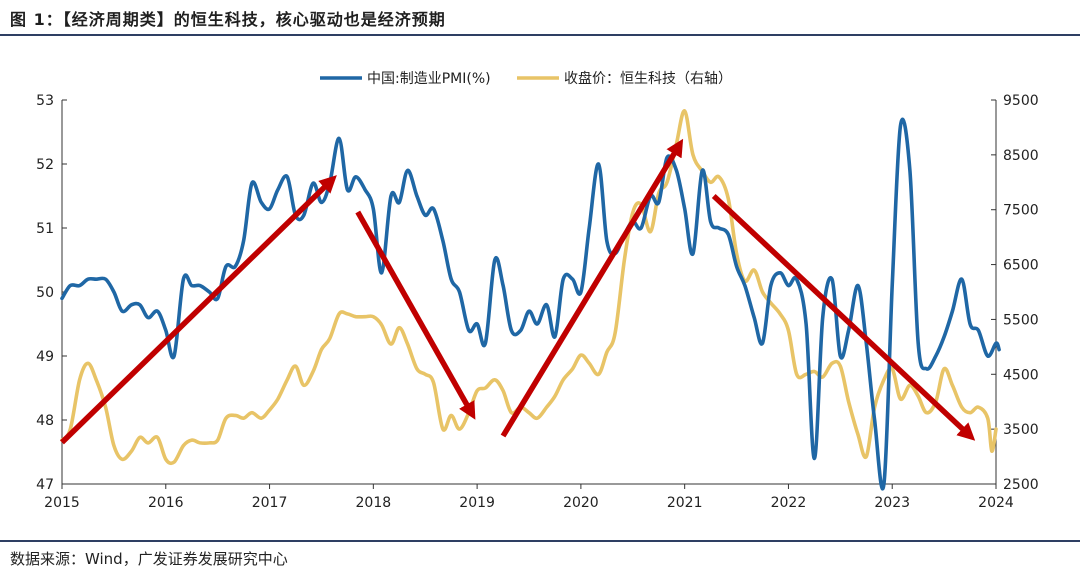 Image resolution: width=1080 pixels, height=576 pixels. I want to click on right-tick-label: 3500, so click(1021, 430).